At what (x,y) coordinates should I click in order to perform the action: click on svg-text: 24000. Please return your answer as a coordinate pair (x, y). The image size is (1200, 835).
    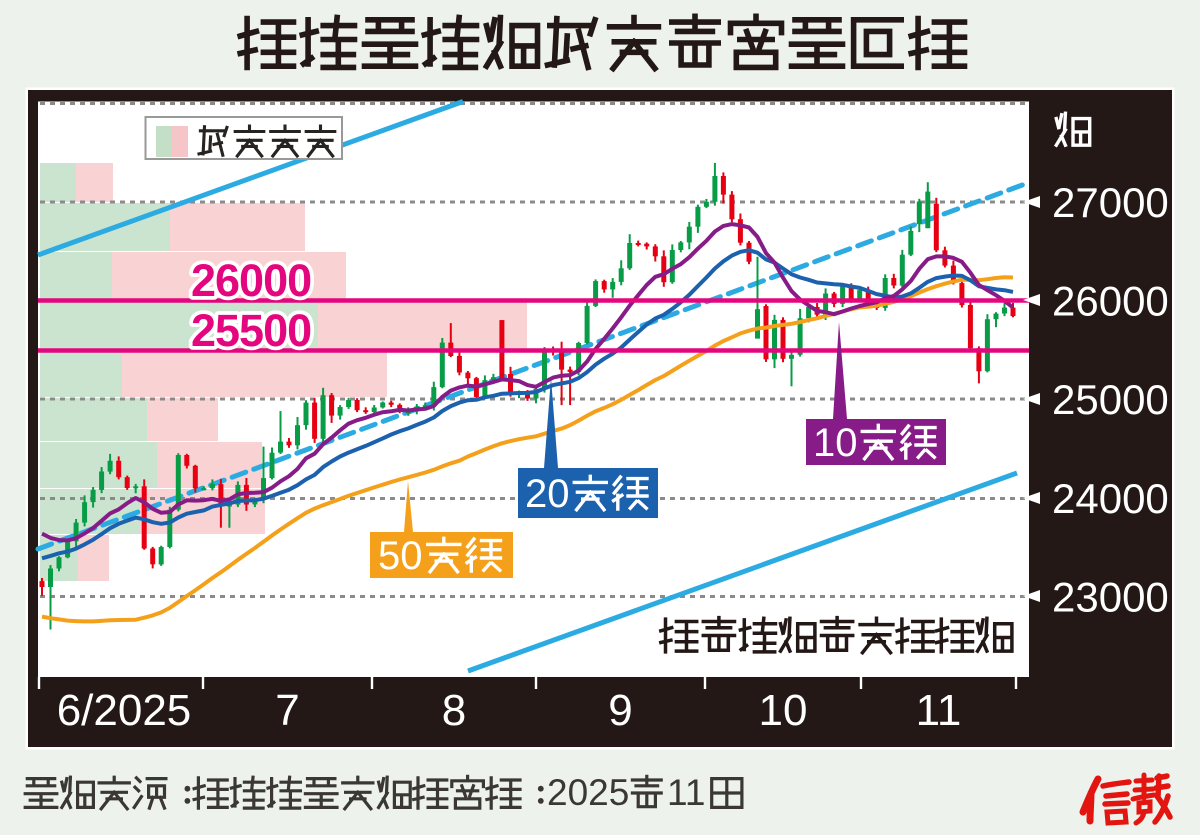
    Looking at the image, I should click on (1110, 498).